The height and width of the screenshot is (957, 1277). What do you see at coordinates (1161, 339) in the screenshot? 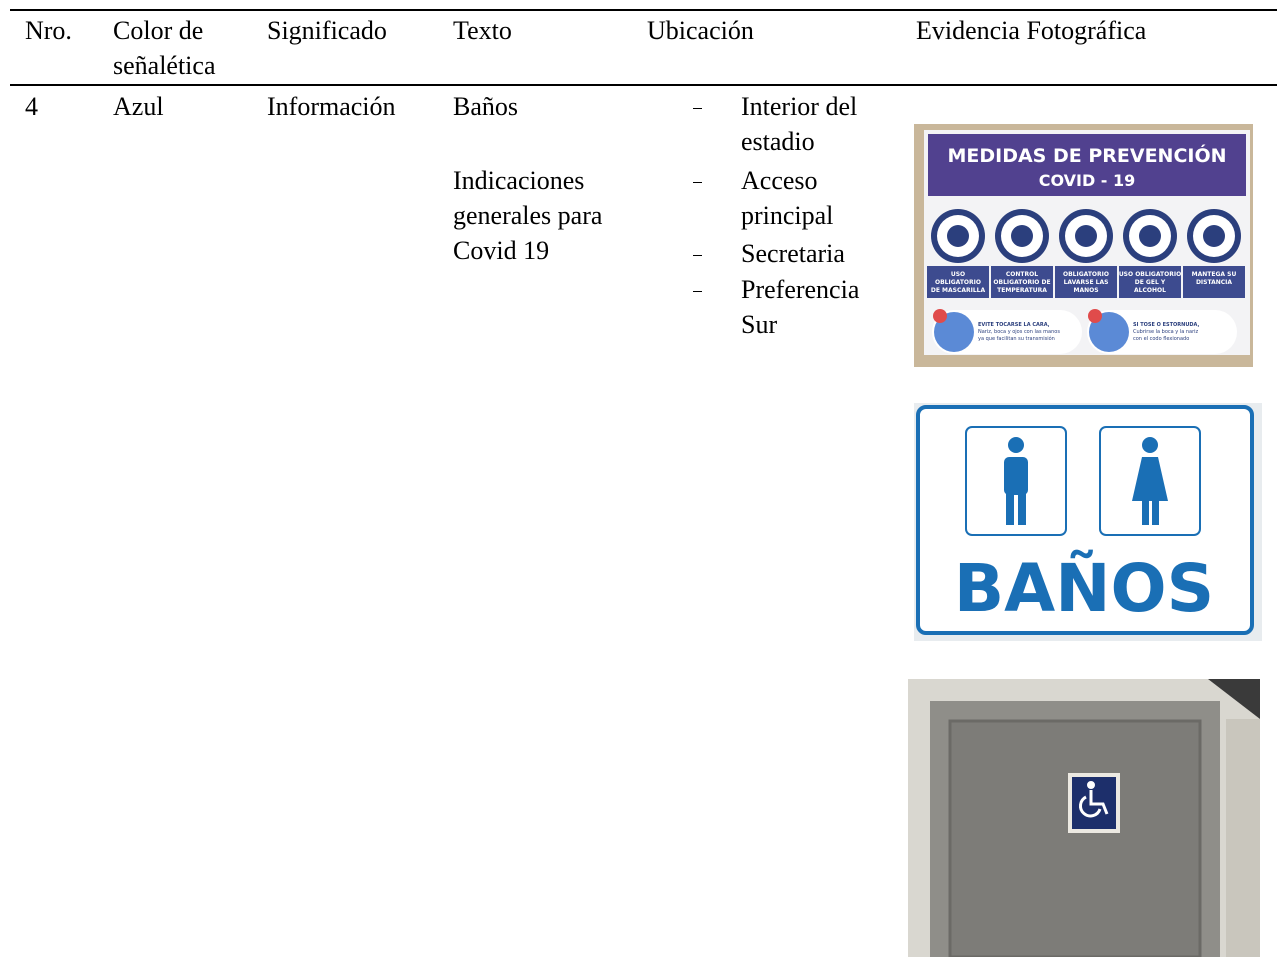
I see `note-text: con el codo flexionado` at bounding box center [1161, 339].